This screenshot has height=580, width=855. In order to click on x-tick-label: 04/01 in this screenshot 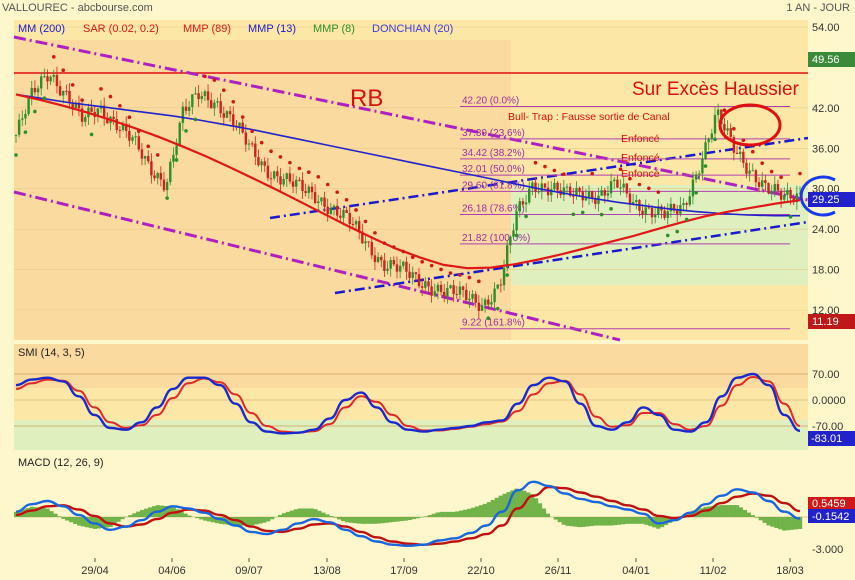, I will do `click(636, 571)`.